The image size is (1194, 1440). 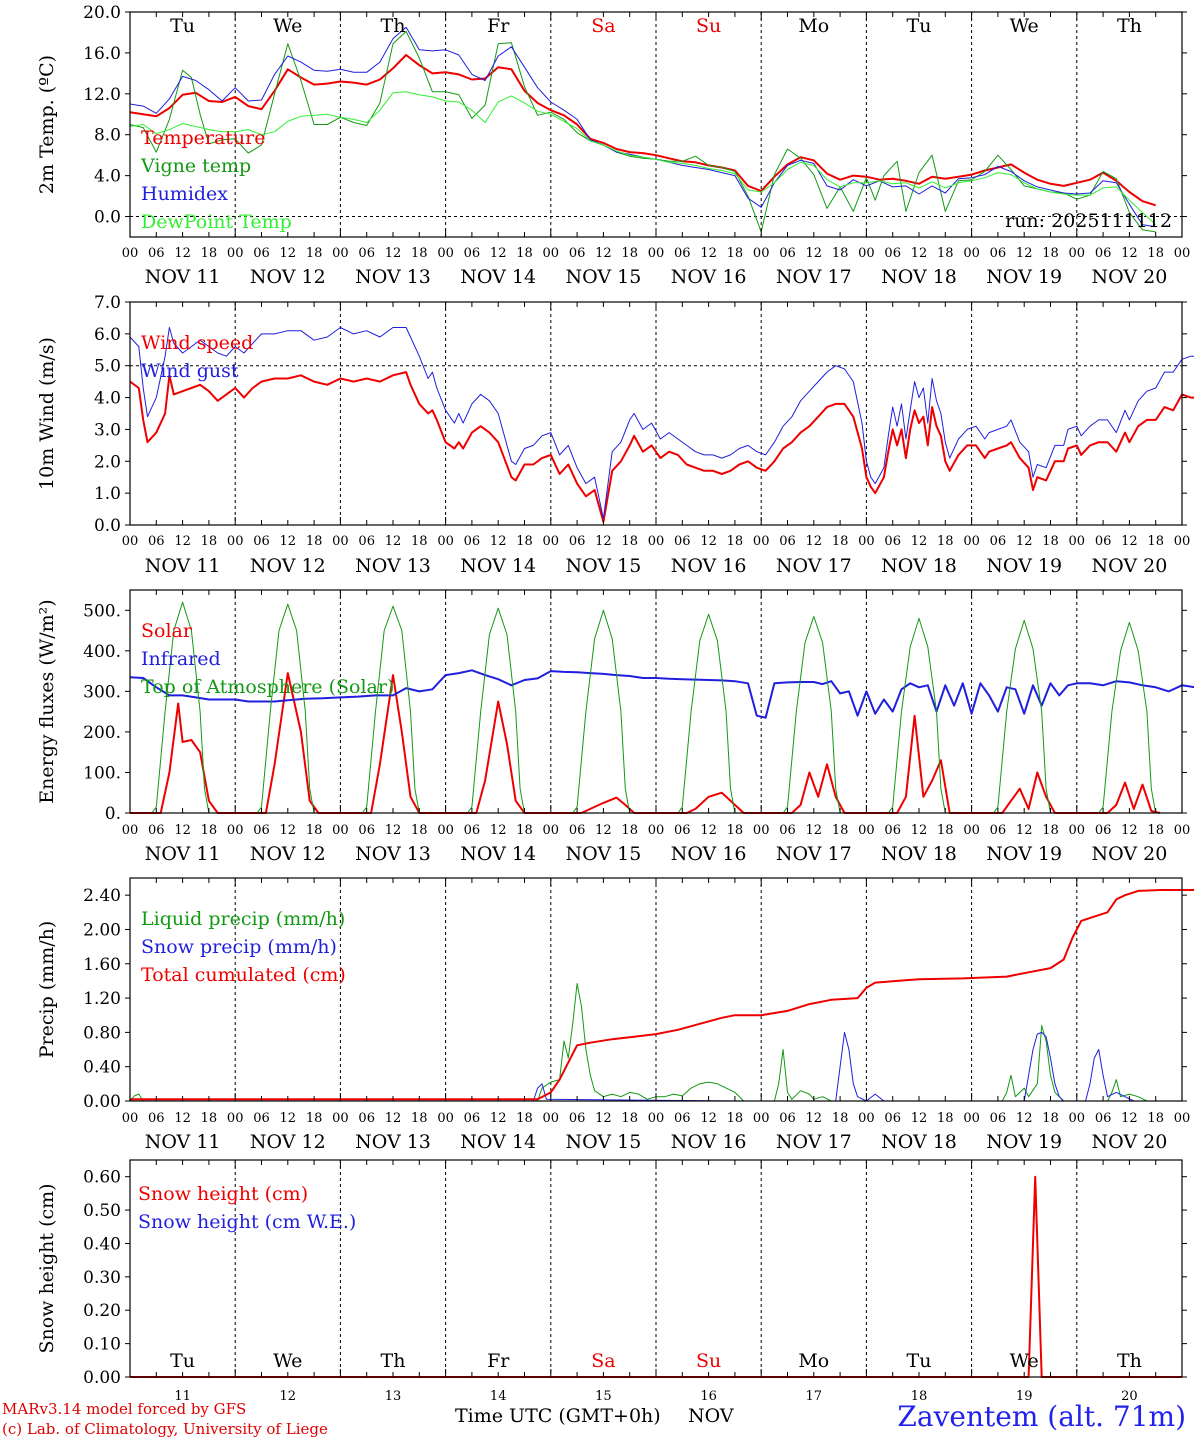 What do you see at coordinates (124, 1409) in the screenshot?
I see `model-credit: MARv3.14 model forced by GFS` at bounding box center [124, 1409].